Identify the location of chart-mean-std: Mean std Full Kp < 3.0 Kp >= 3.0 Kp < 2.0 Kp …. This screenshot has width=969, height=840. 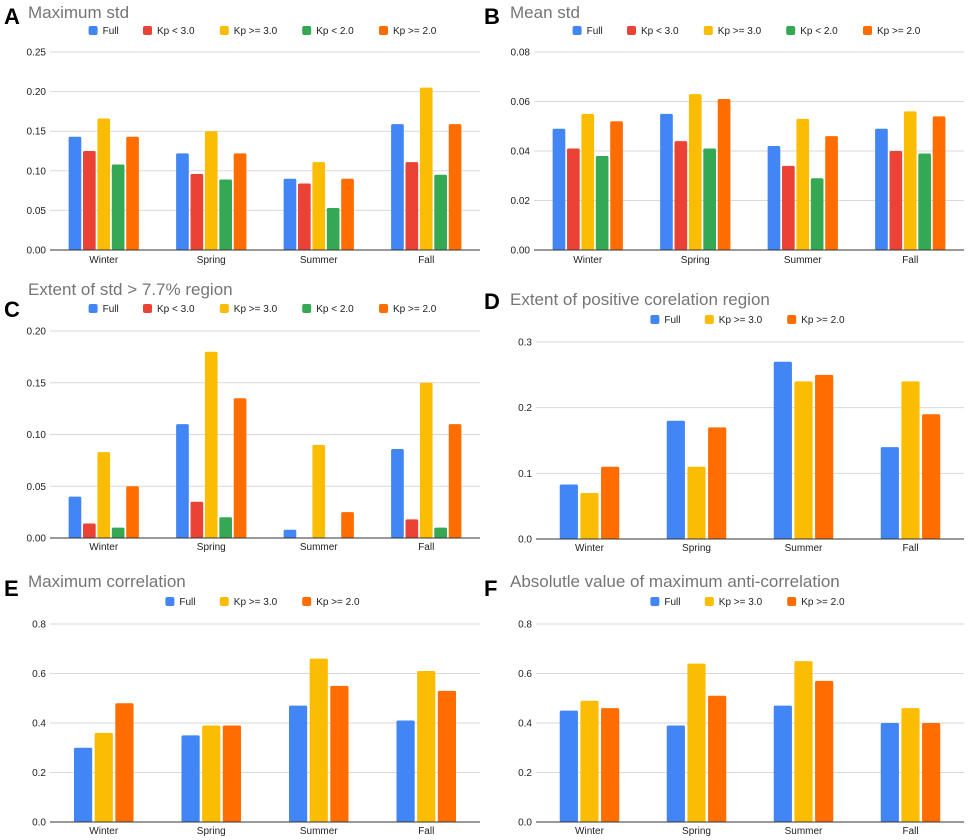
(737, 134).